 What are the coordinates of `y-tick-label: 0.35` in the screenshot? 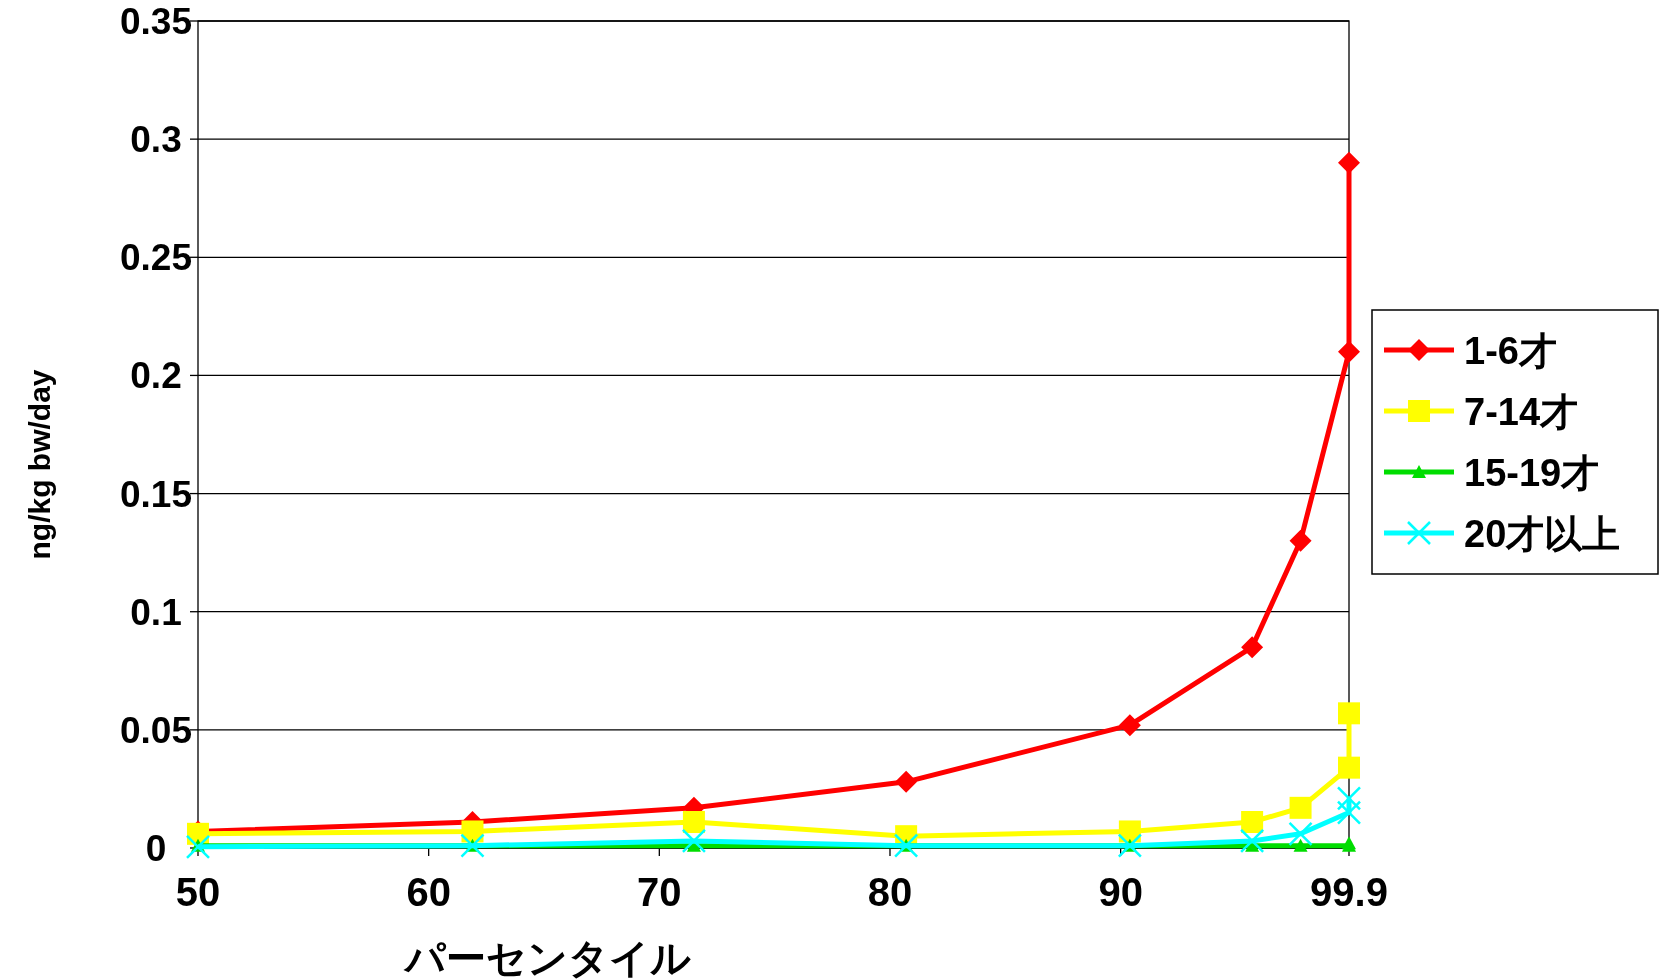 It's located at (156, 21).